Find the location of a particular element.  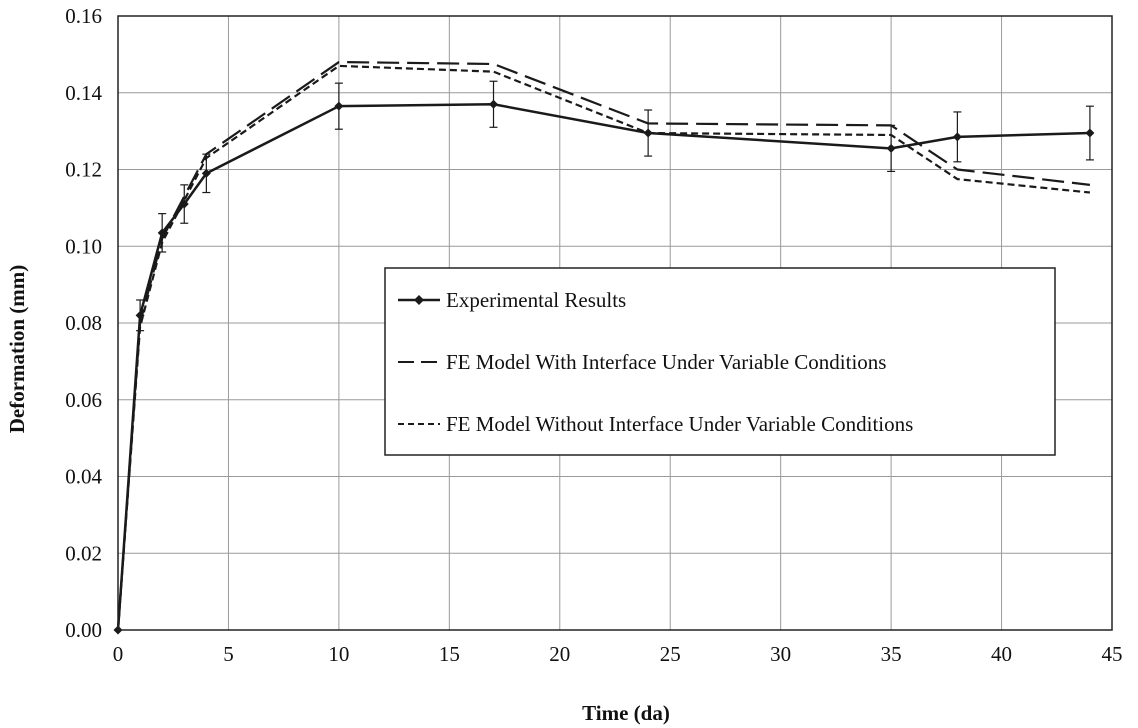

x-tick-label: 35 is located at coordinates (891, 654).